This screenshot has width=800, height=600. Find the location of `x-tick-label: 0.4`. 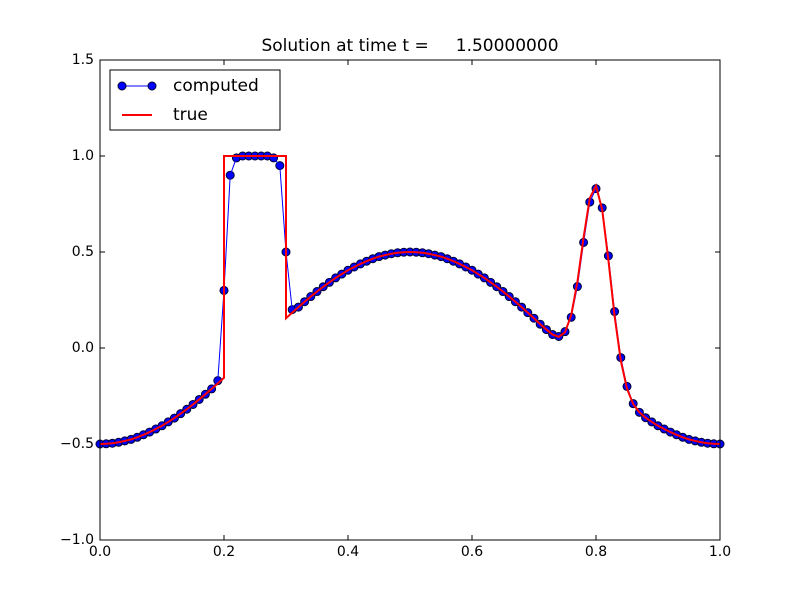

x-tick-label: 0.4 is located at coordinates (348, 552).